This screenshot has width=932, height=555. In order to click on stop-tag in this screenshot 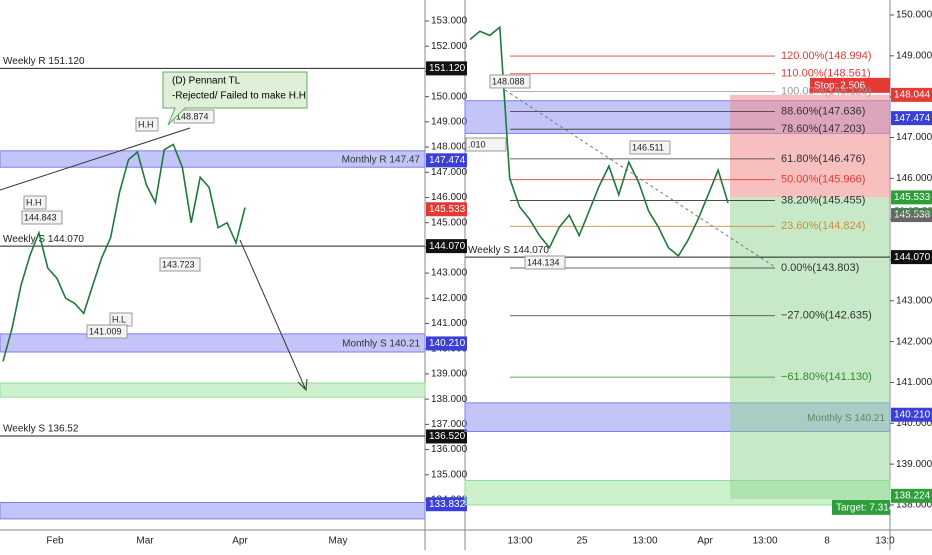, I will do `click(850, 85)`.